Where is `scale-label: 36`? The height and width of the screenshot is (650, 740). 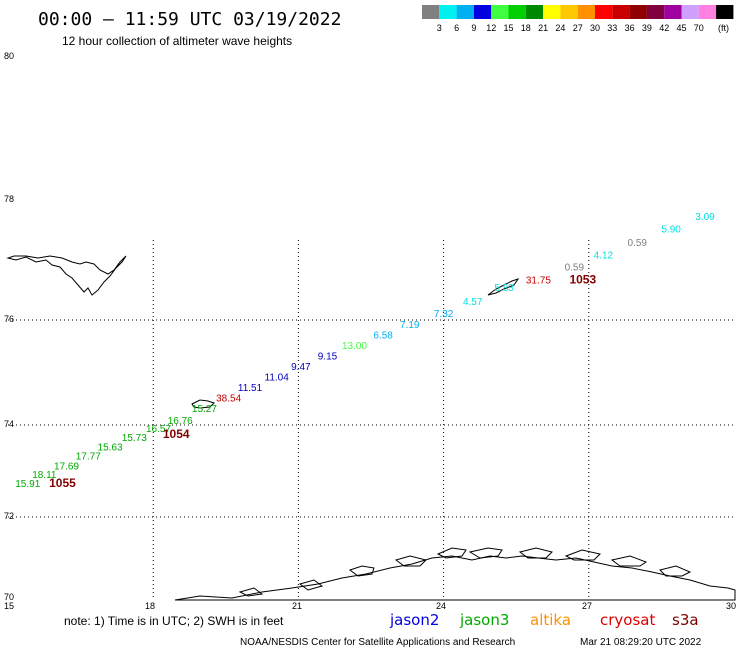
scale-label: 36 is located at coordinates (630, 28).